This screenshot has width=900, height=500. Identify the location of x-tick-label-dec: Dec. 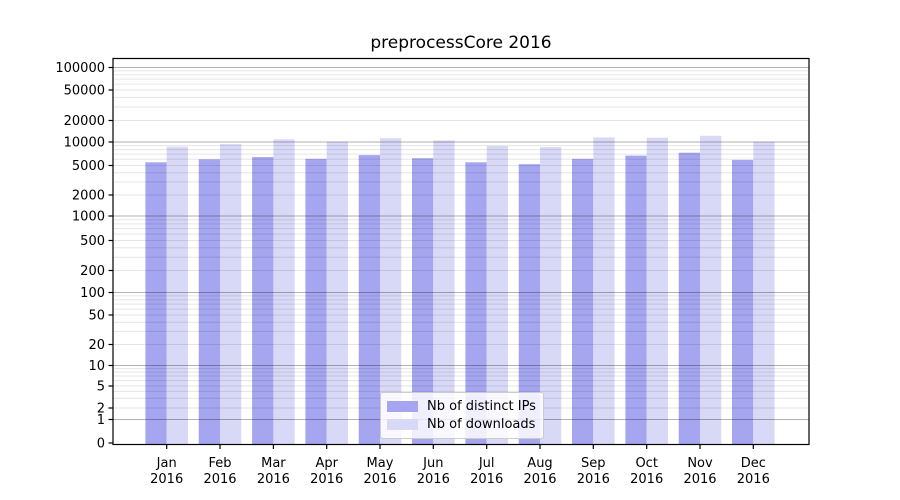
(753, 463).